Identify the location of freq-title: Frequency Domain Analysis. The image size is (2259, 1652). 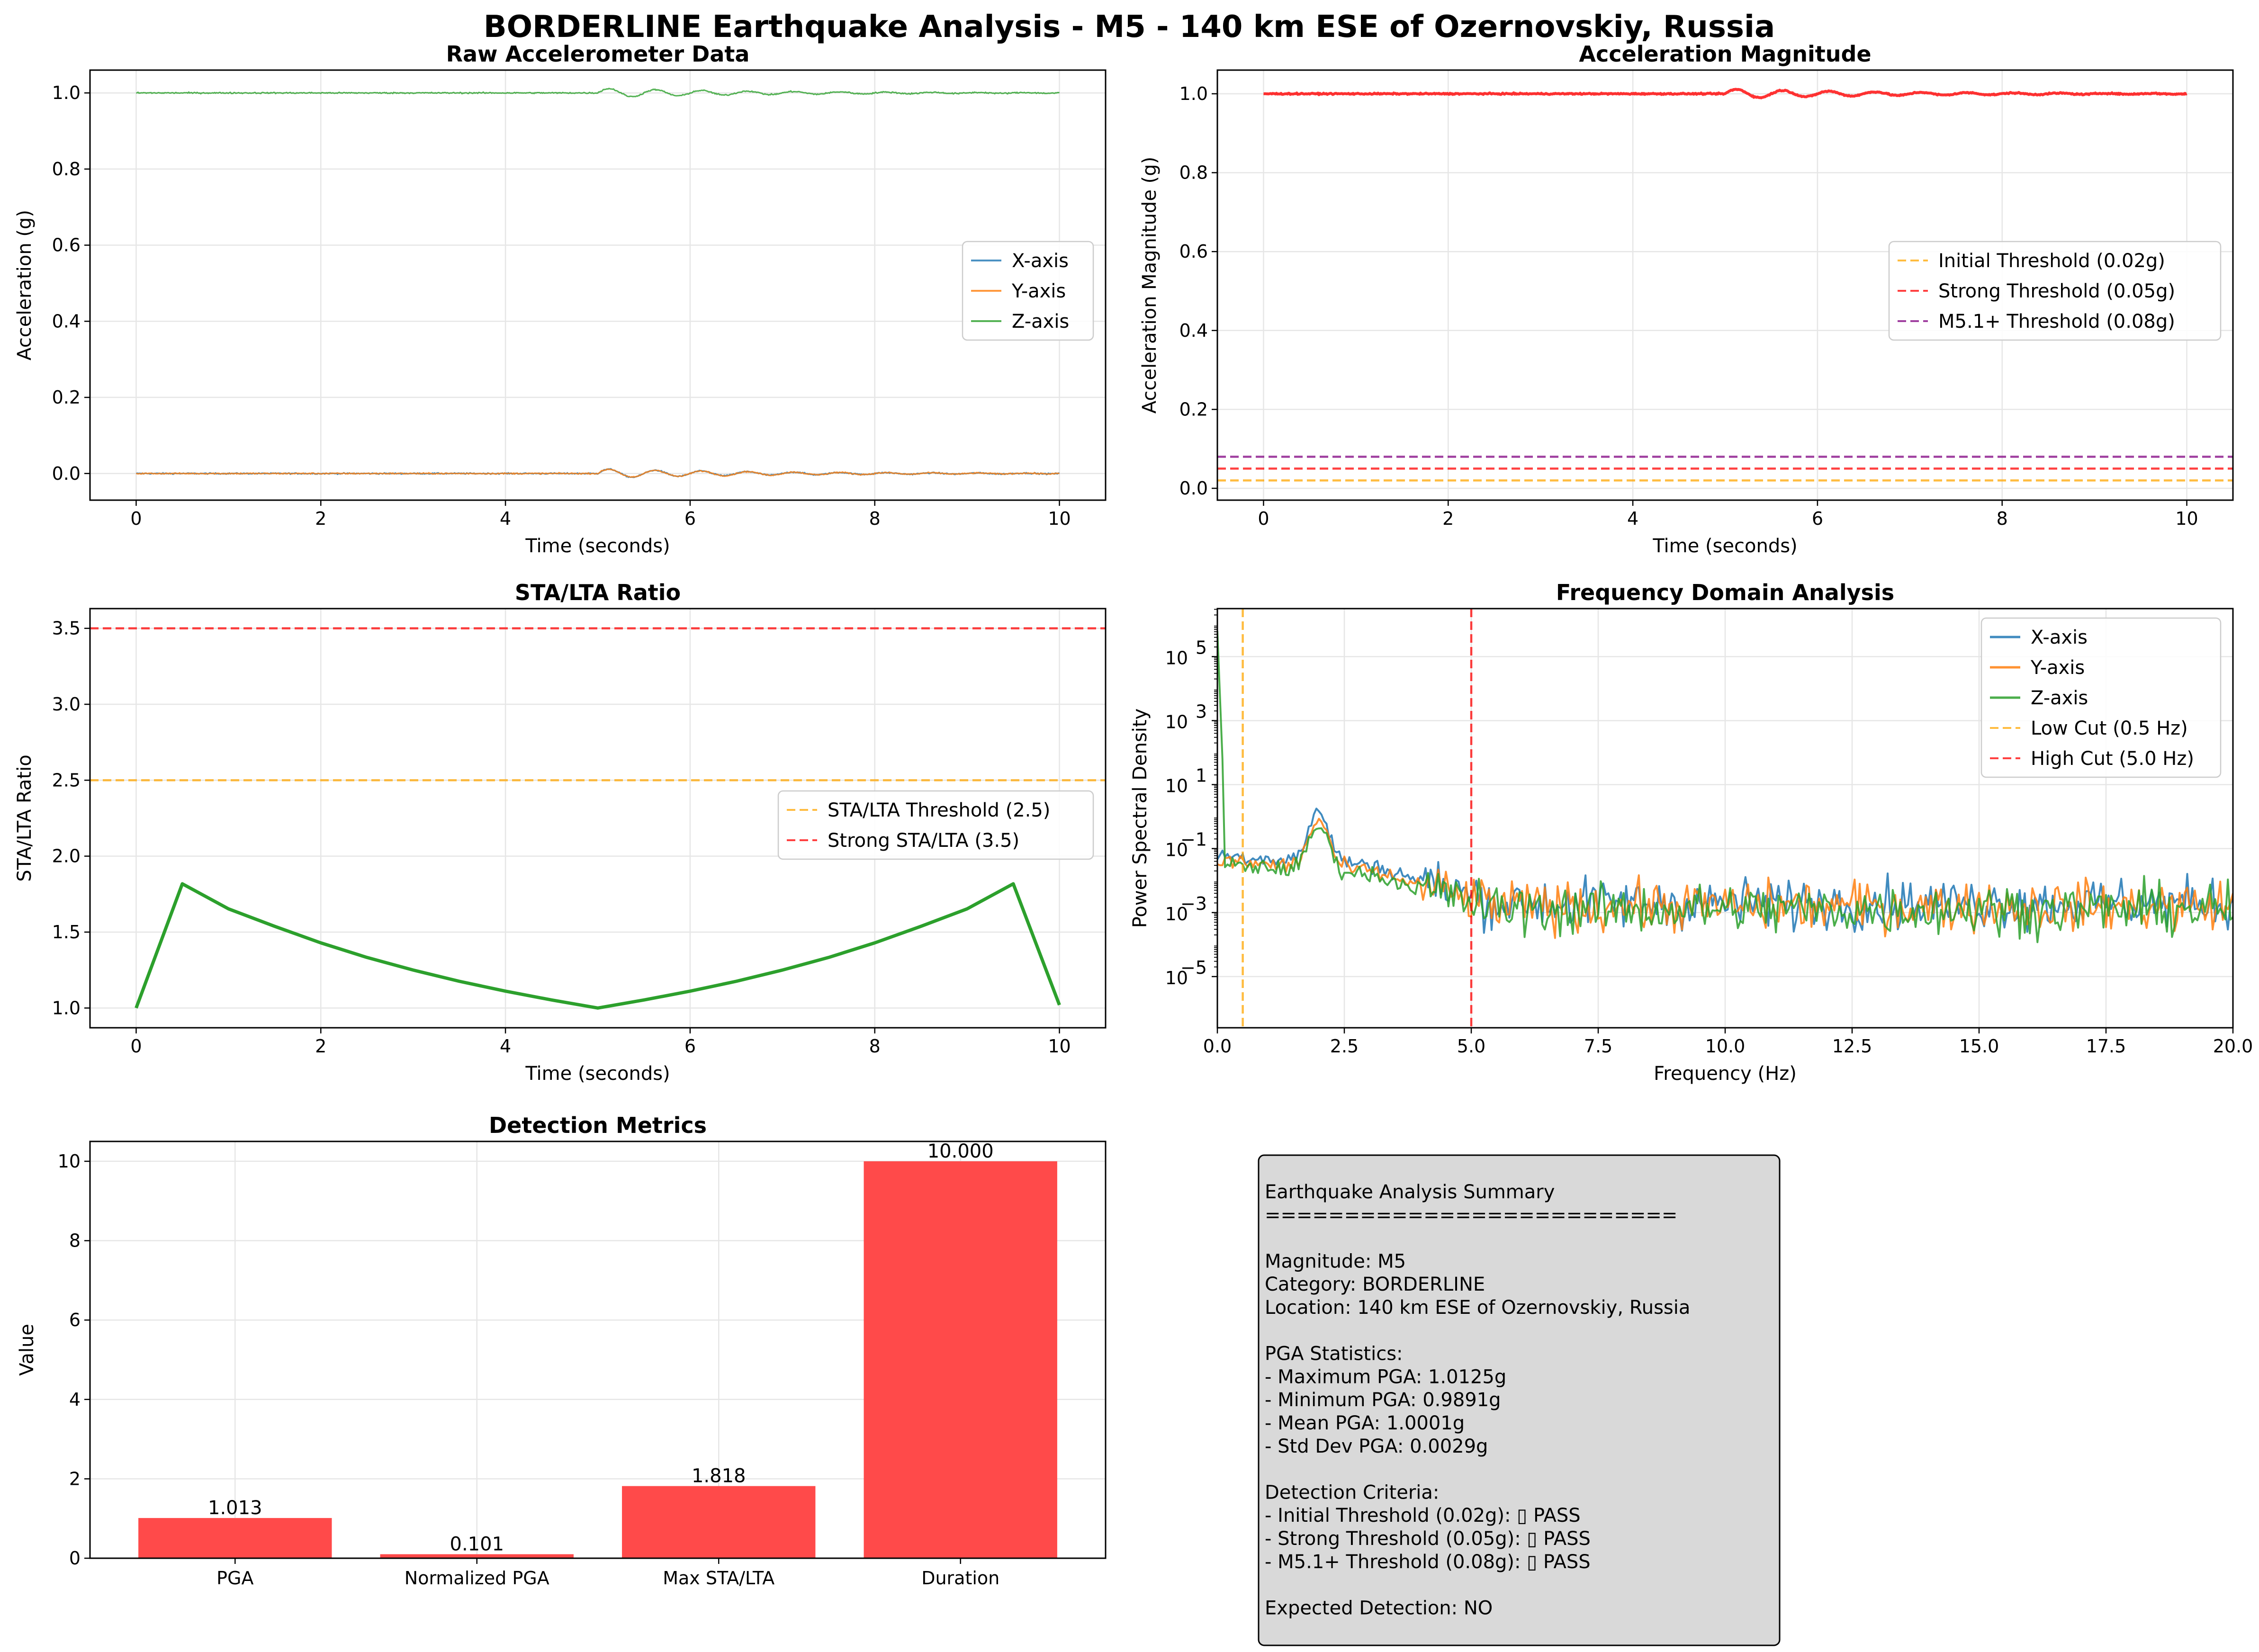
(1725, 592).